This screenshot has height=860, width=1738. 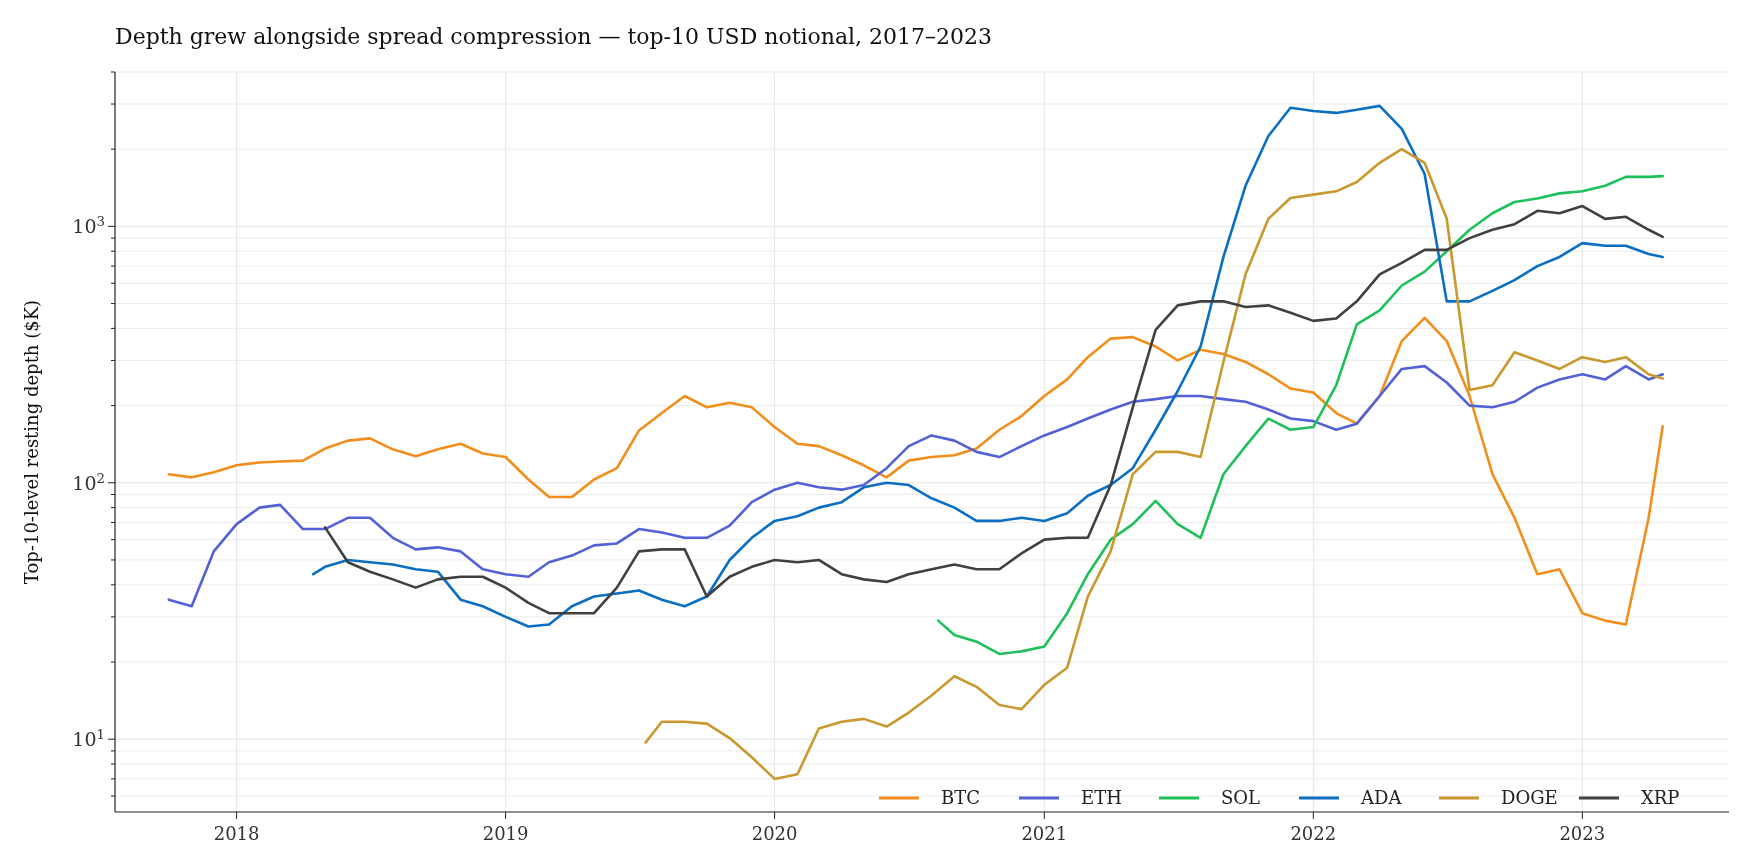 I want to click on chart-title: Depth grew alongside spread compression — top-10 USD notional, 2017–2023, so click(x=554, y=36).